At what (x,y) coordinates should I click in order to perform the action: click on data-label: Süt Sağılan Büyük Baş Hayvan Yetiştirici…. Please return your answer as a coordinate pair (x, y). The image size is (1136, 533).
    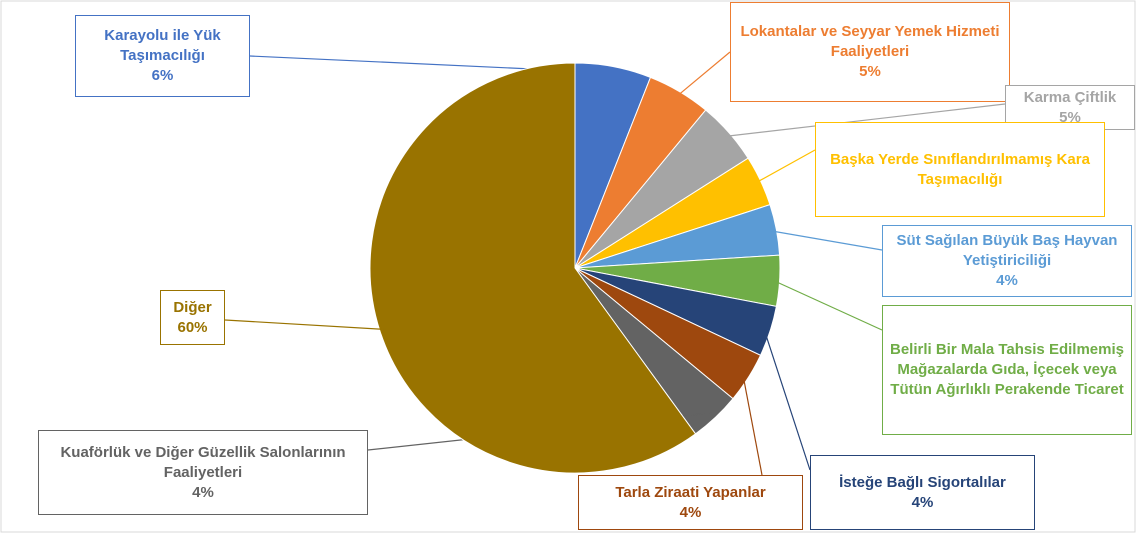
    Looking at the image, I should click on (1007, 261).